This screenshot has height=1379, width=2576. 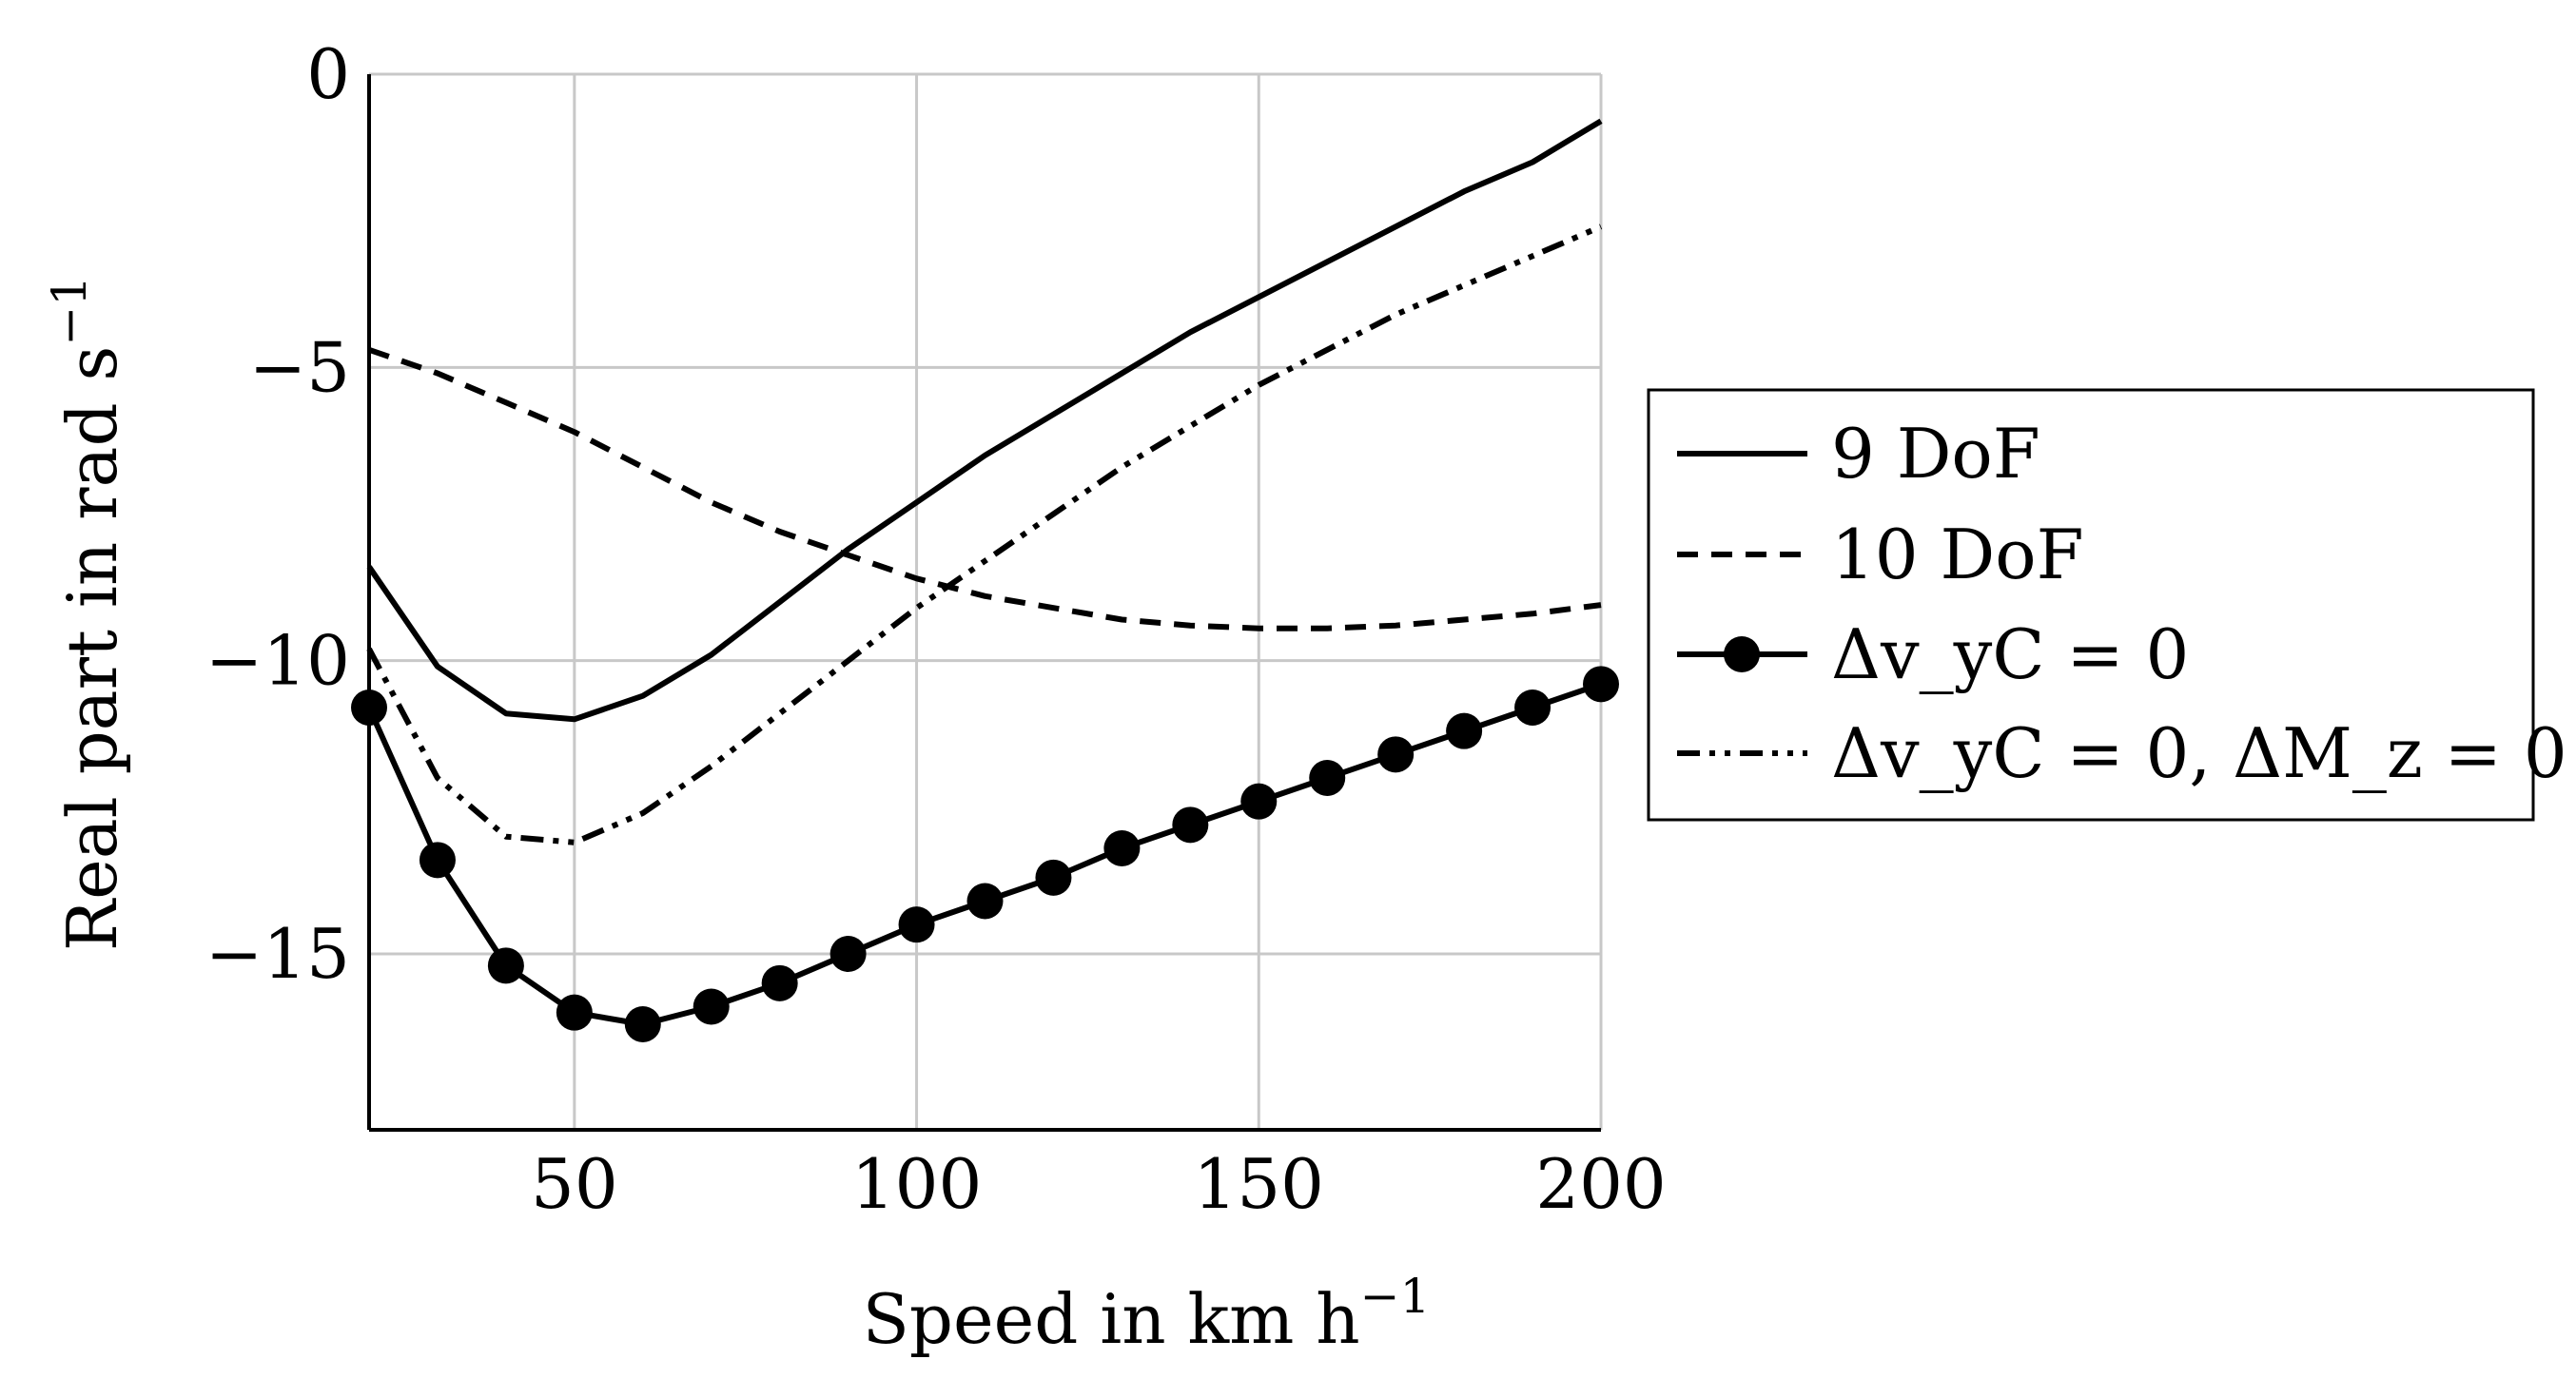 What do you see at coordinates (277, 661) in the screenshot?
I see `y-tick-label-neg10: −10` at bounding box center [277, 661].